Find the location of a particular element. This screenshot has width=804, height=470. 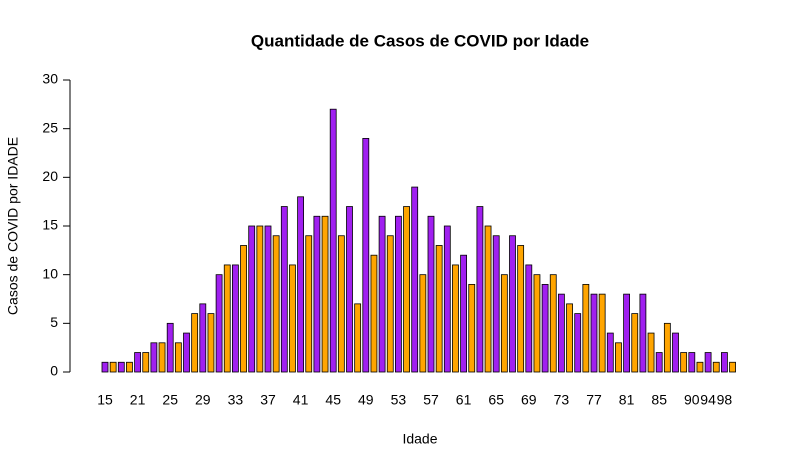

y-tick-label: 5 is located at coordinates (54, 322).